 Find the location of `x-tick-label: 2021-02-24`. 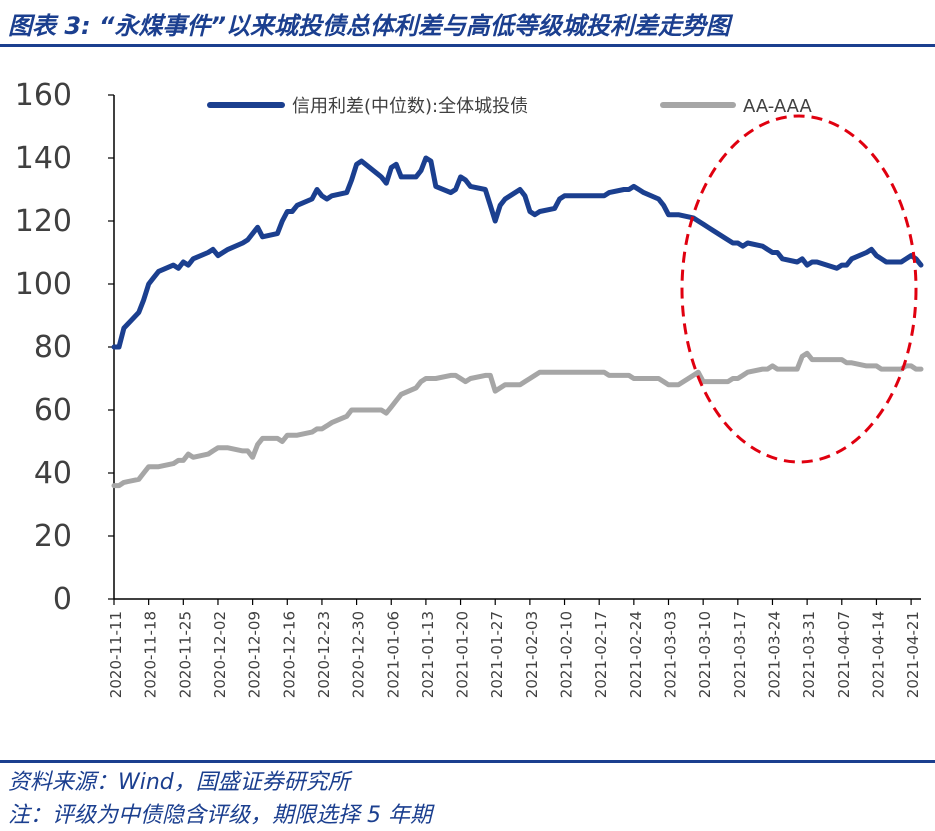

x-tick-label: 2021-02-24 is located at coordinates (636, 654).